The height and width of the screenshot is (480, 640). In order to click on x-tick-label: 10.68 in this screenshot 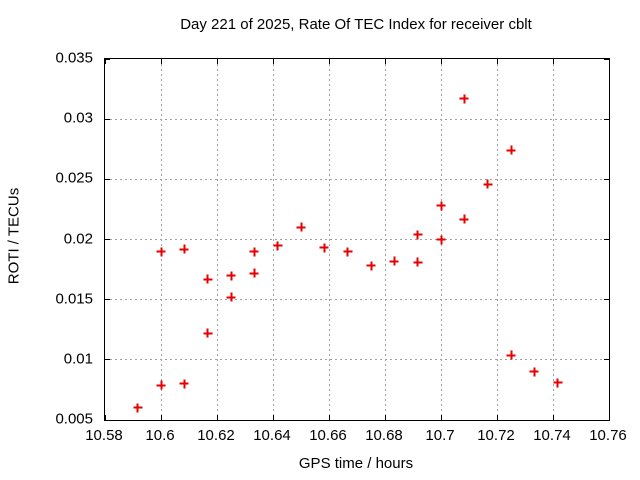, I will do `click(384, 435)`.